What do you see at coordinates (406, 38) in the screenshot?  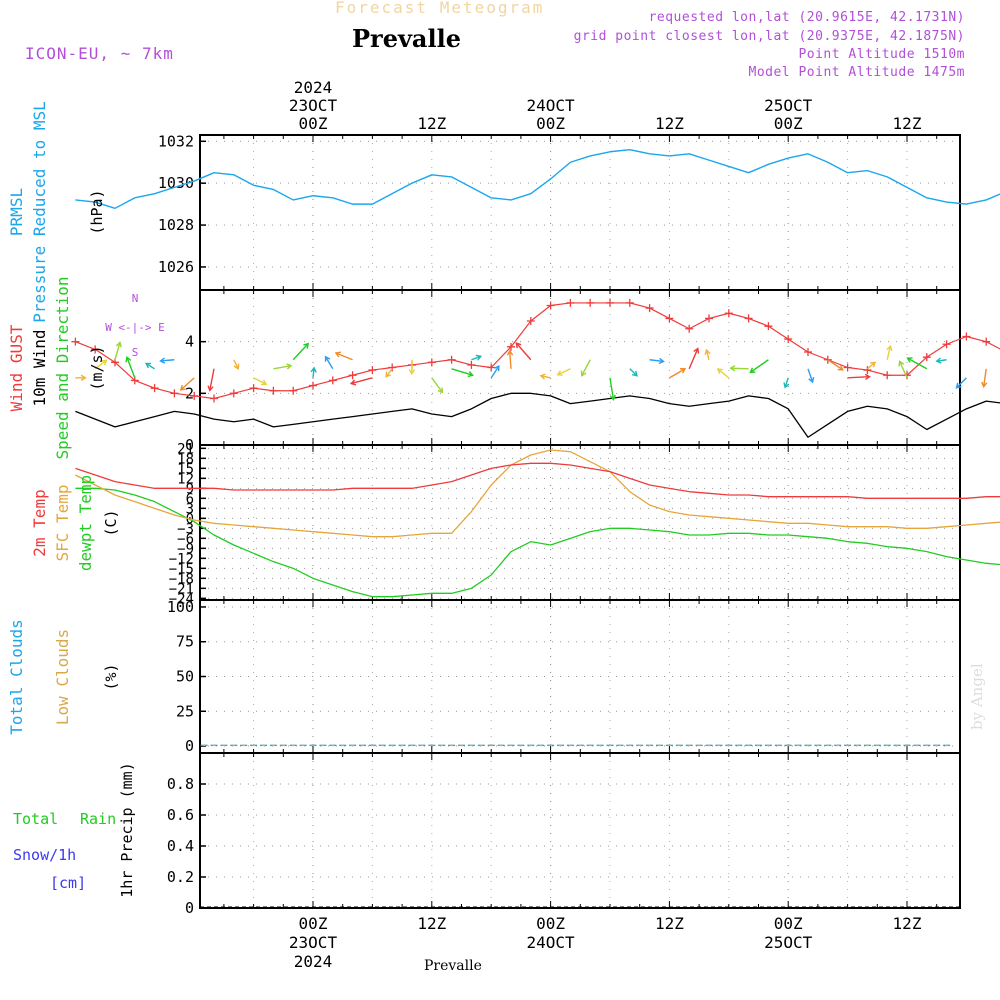 I see `station-name: Prevalle` at bounding box center [406, 38].